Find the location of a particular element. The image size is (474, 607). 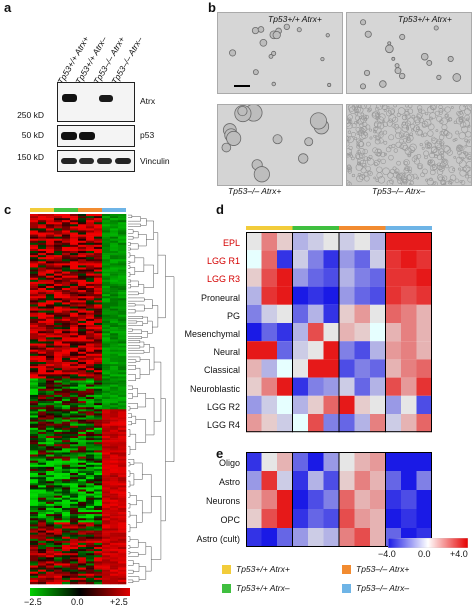

panel-e-row-label: Neurons is located at coordinates (222, 501).